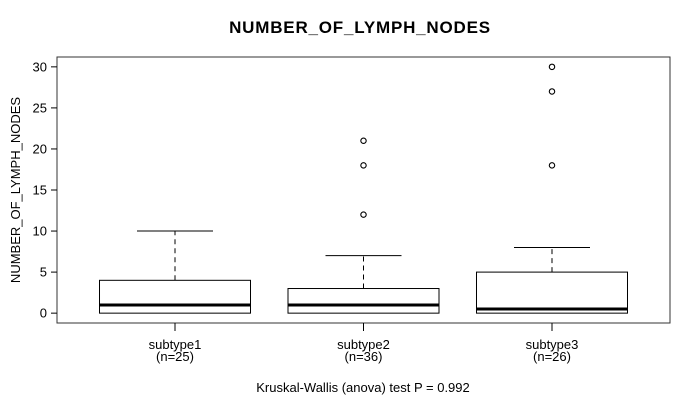 Image resolution: width=700 pixels, height=400 pixels. Describe the element at coordinates (15, 190) in the screenshot. I see `y-axis-label: NUMBER_OF_LYMPH_NODES` at that location.